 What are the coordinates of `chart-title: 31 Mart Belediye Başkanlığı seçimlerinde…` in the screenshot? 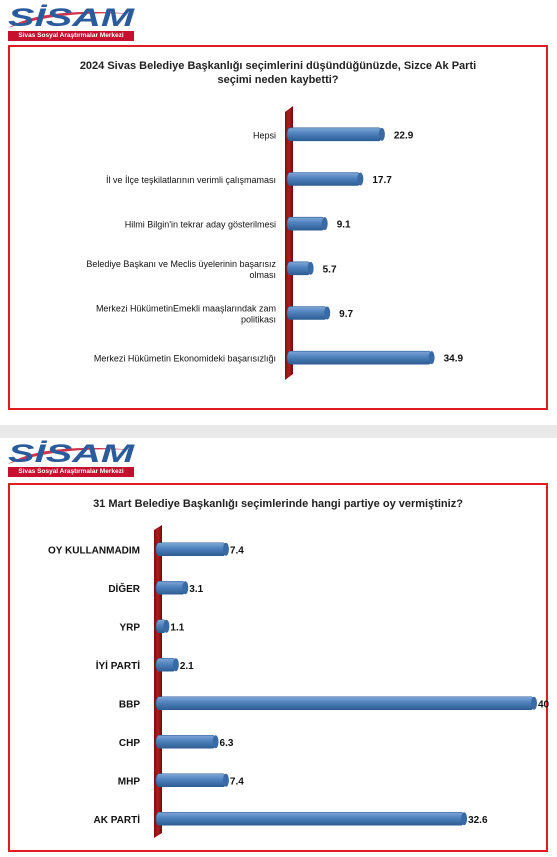 It's located at (278, 504).